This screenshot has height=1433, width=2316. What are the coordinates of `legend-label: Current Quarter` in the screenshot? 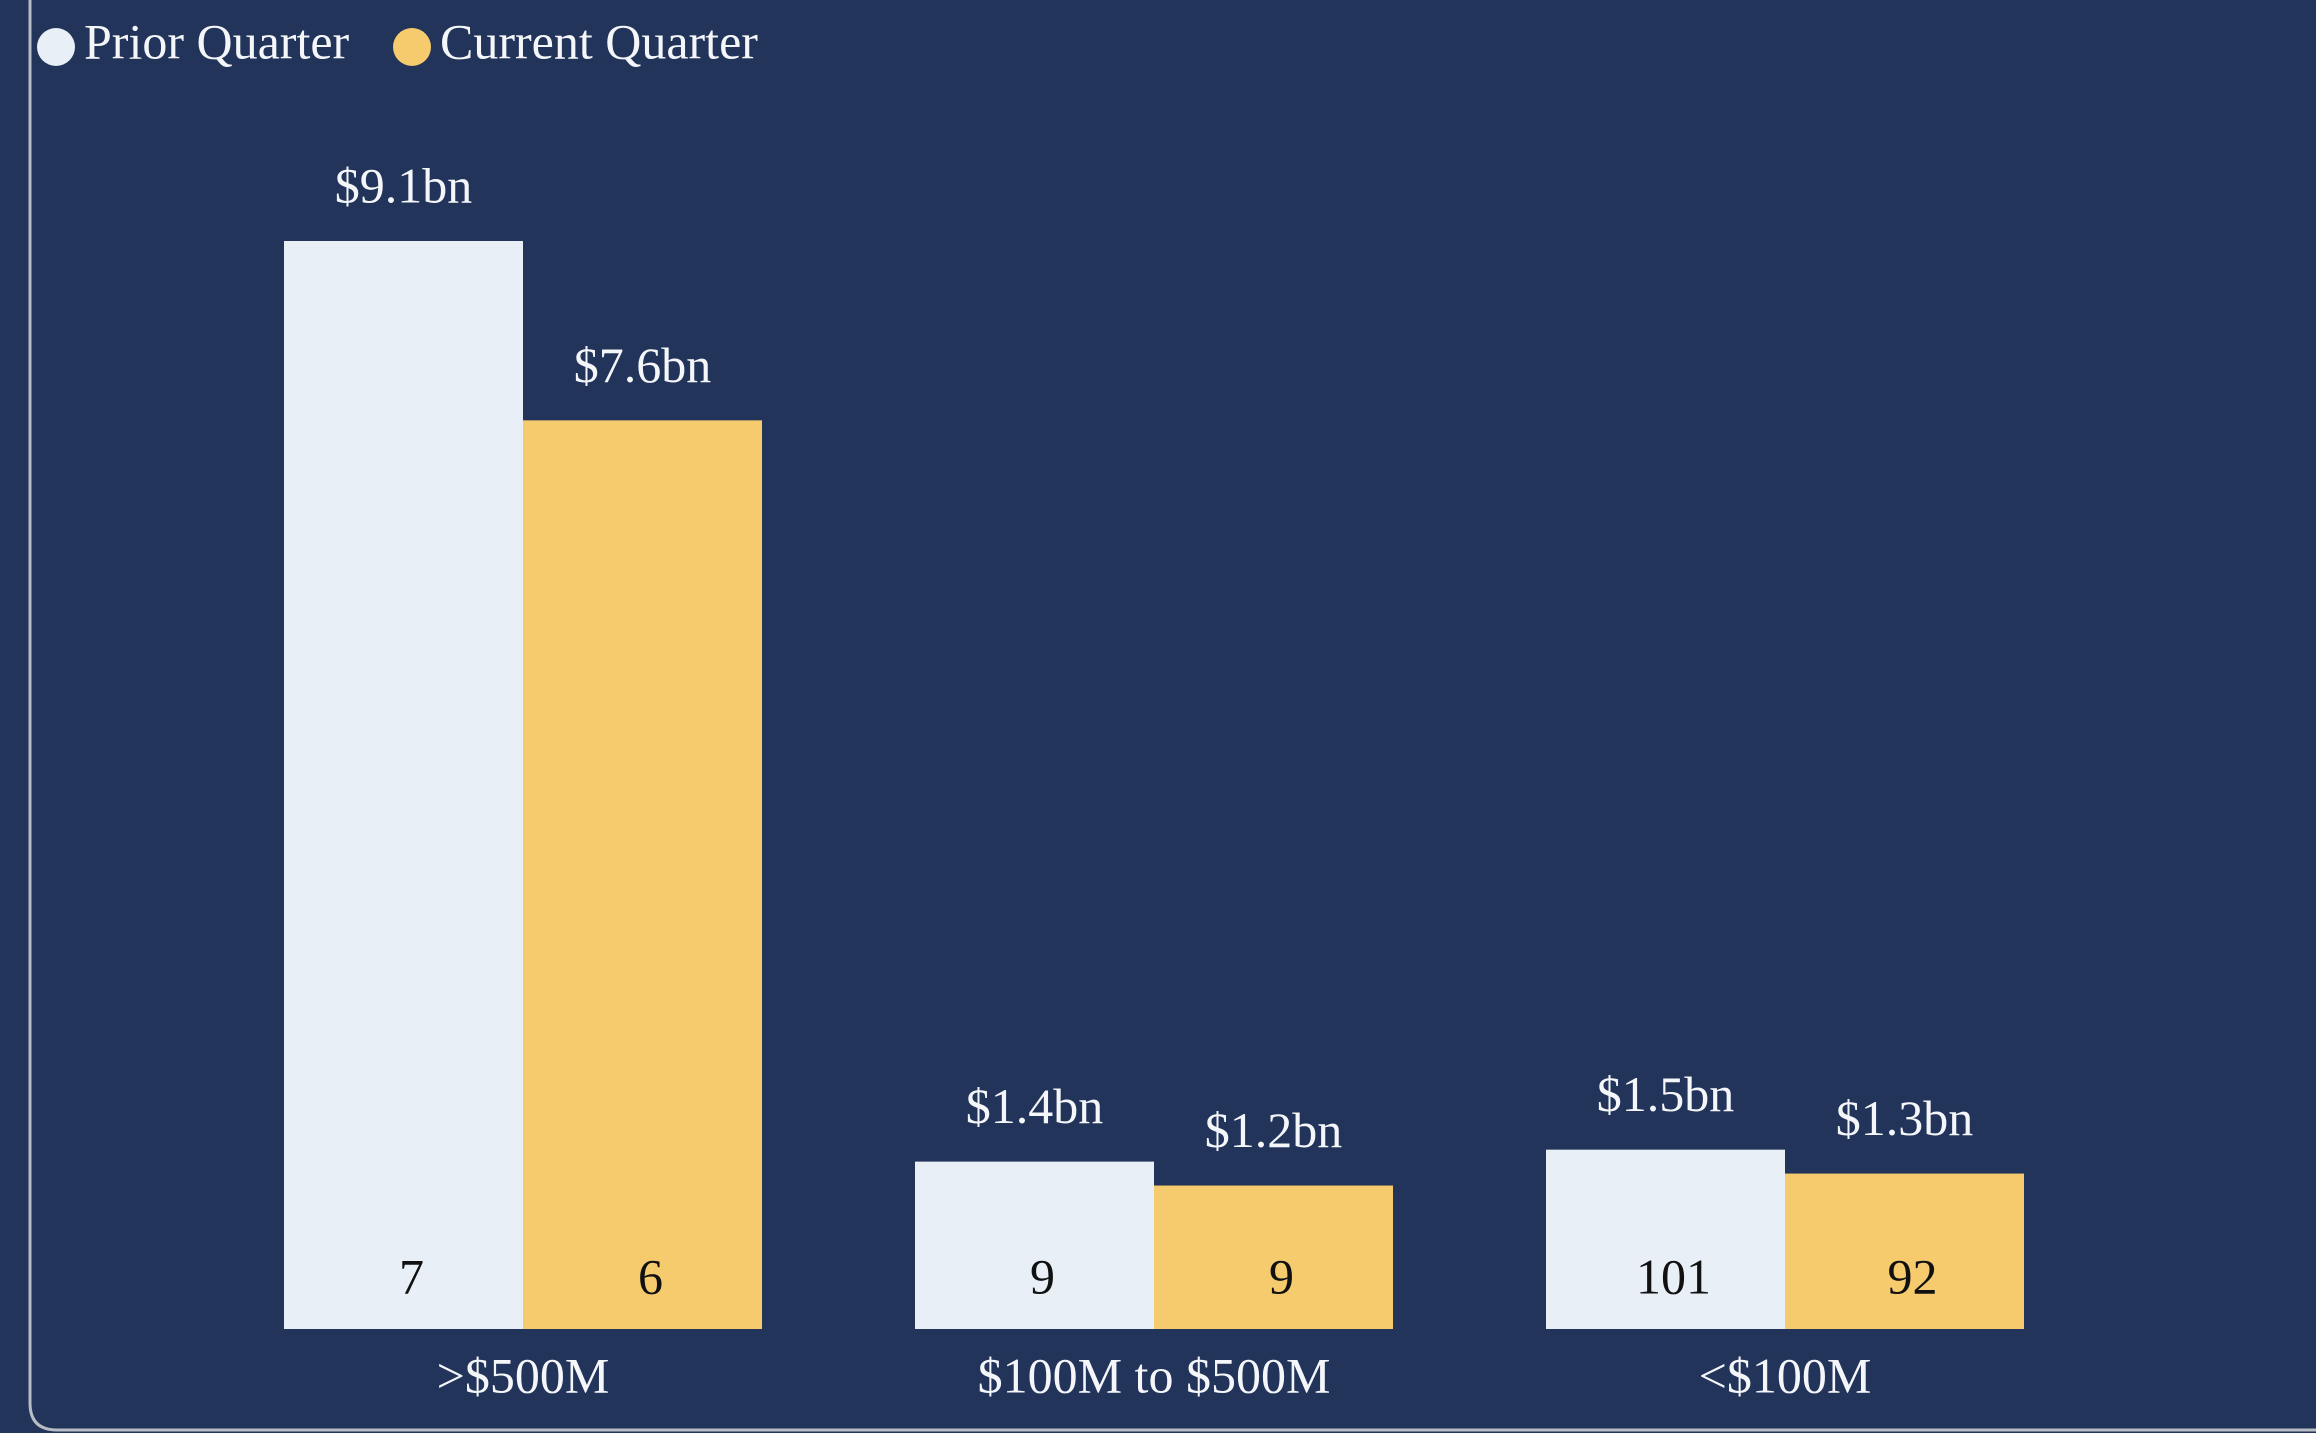 It's located at (599, 41).